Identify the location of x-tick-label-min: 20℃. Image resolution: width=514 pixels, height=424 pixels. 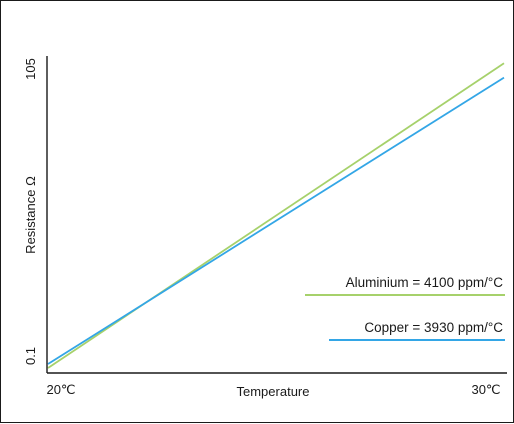
(60, 389).